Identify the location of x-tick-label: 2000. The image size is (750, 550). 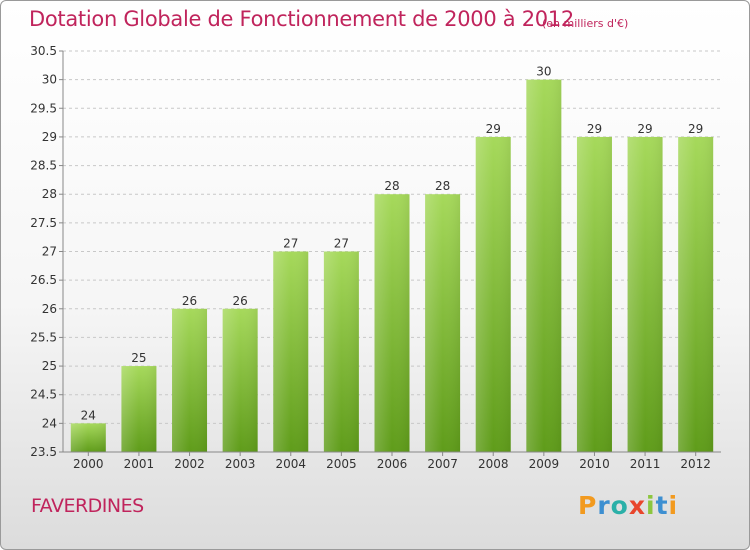
(88, 464).